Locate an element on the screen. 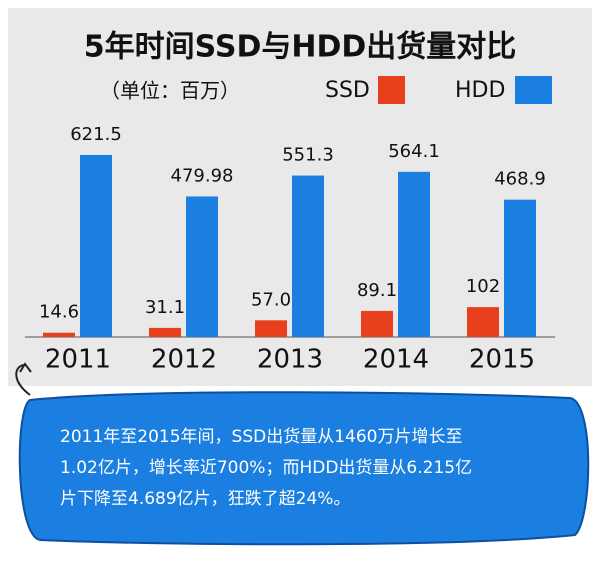  legend-label: SSD is located at coordinates (347, 90).